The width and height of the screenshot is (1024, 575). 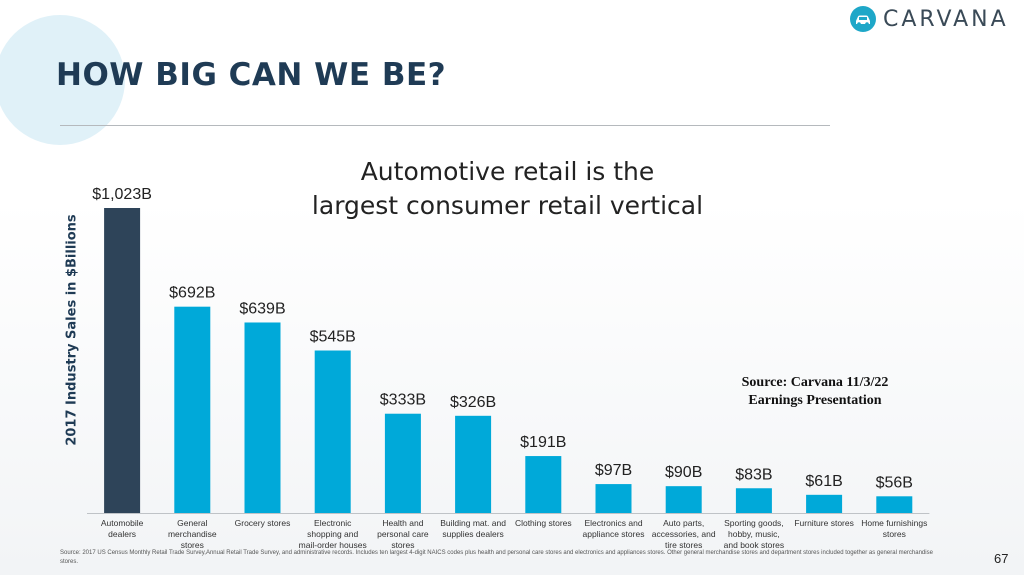 What do you see at coordinates (613, 470) in the screenshot?
I see `bar-value-label: $97B` at bounding box center [613, 470].